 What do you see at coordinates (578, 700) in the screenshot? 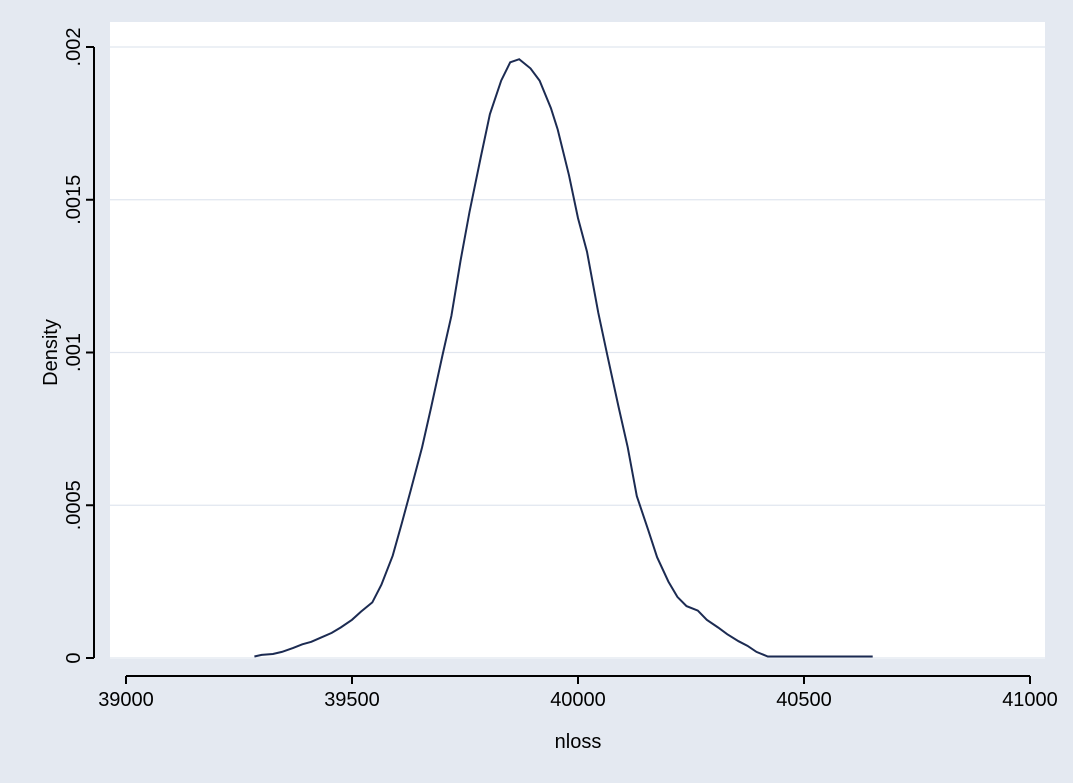
I see `x-tick-label-2: 40000` at bounding box center [578, 700].